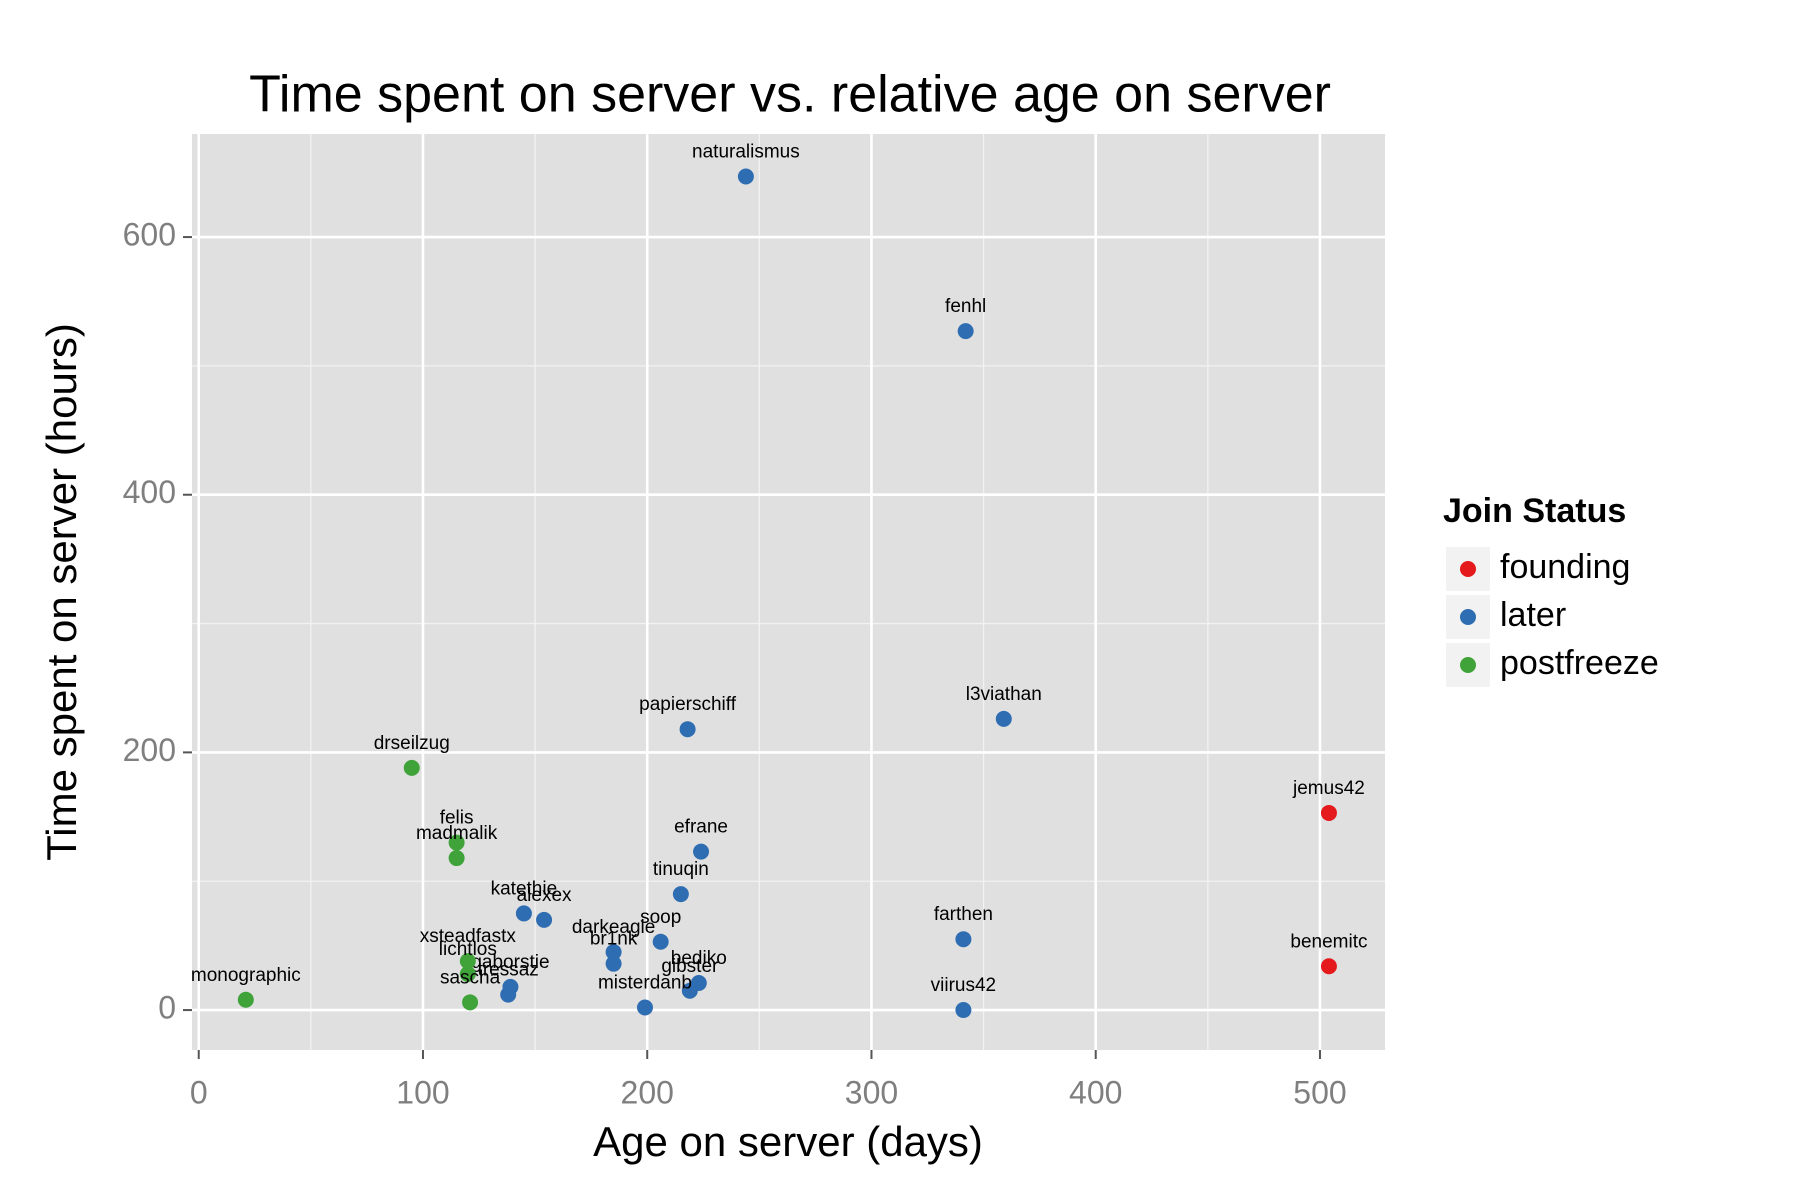  I want to click on point-label: papierschiff, so click(688, 704).